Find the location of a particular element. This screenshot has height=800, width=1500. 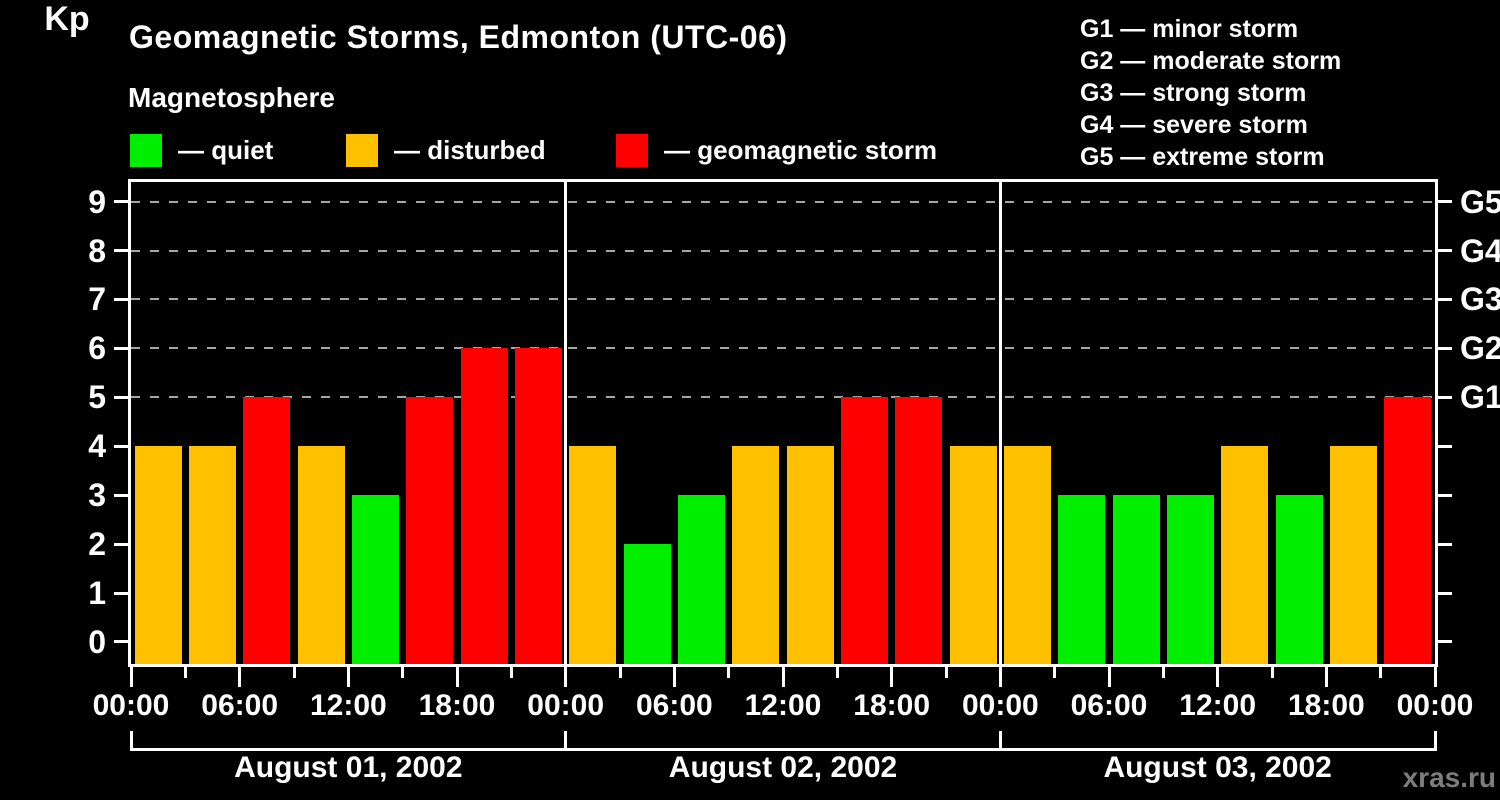

kp-bar-day3-slot2 is located at coordinates (1082, 579).